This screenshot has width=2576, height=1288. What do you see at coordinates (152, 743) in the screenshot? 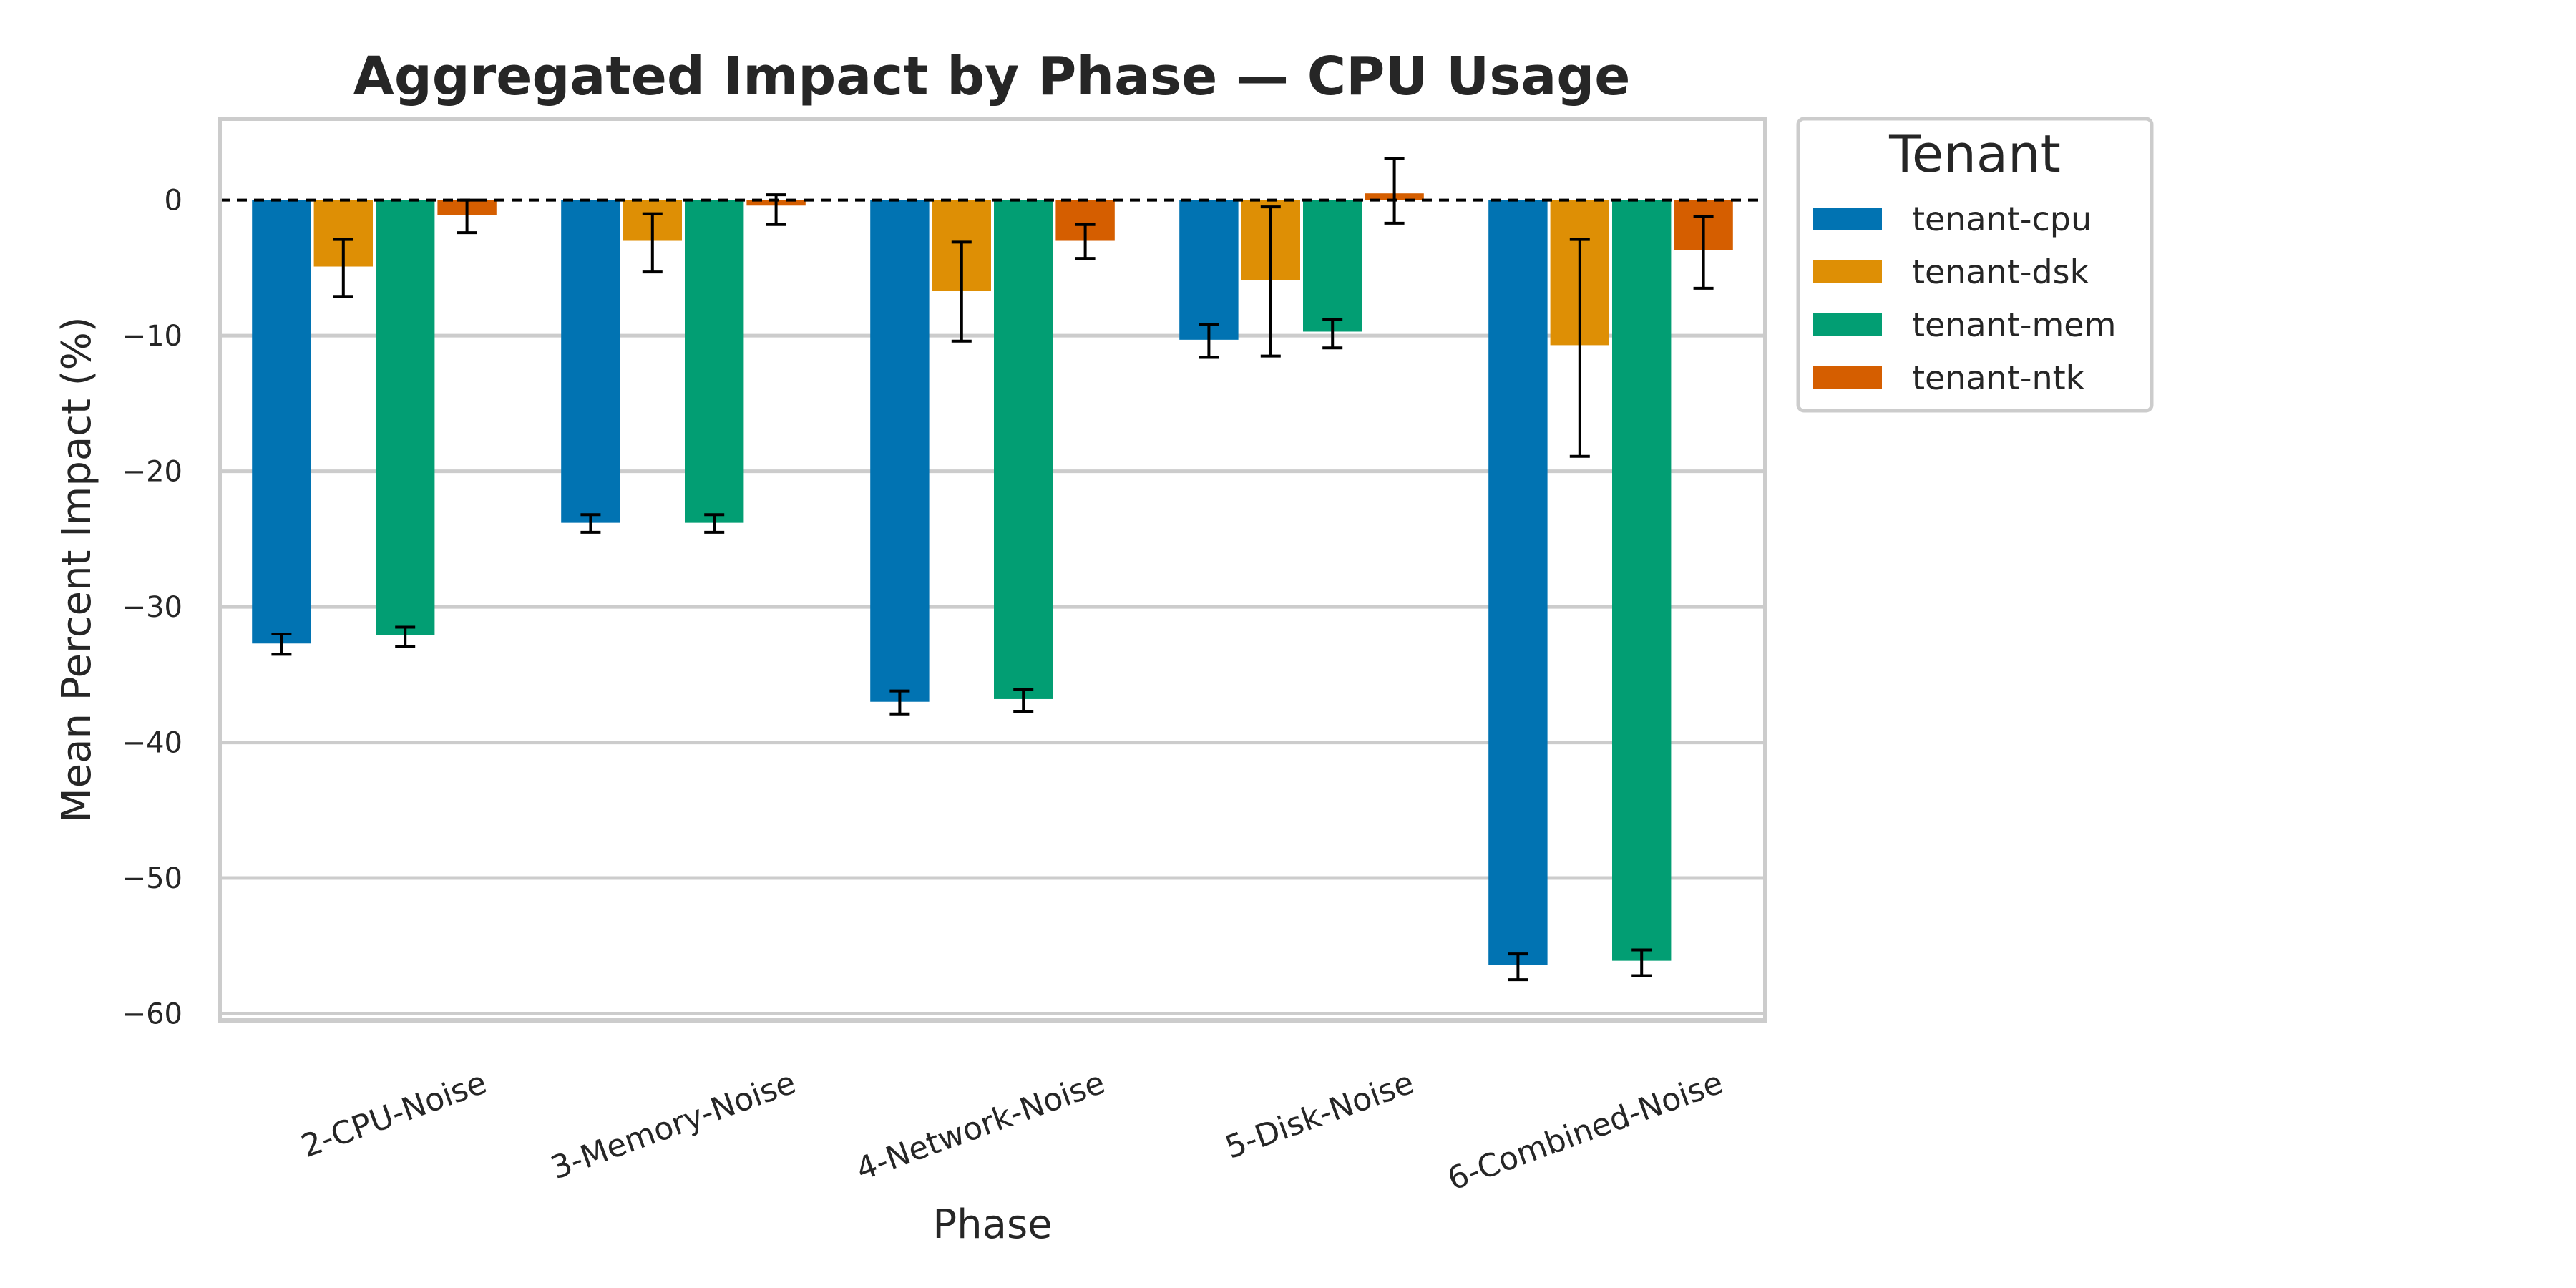
I see `y-tick-label: −40` at bounding box center [152, 743].